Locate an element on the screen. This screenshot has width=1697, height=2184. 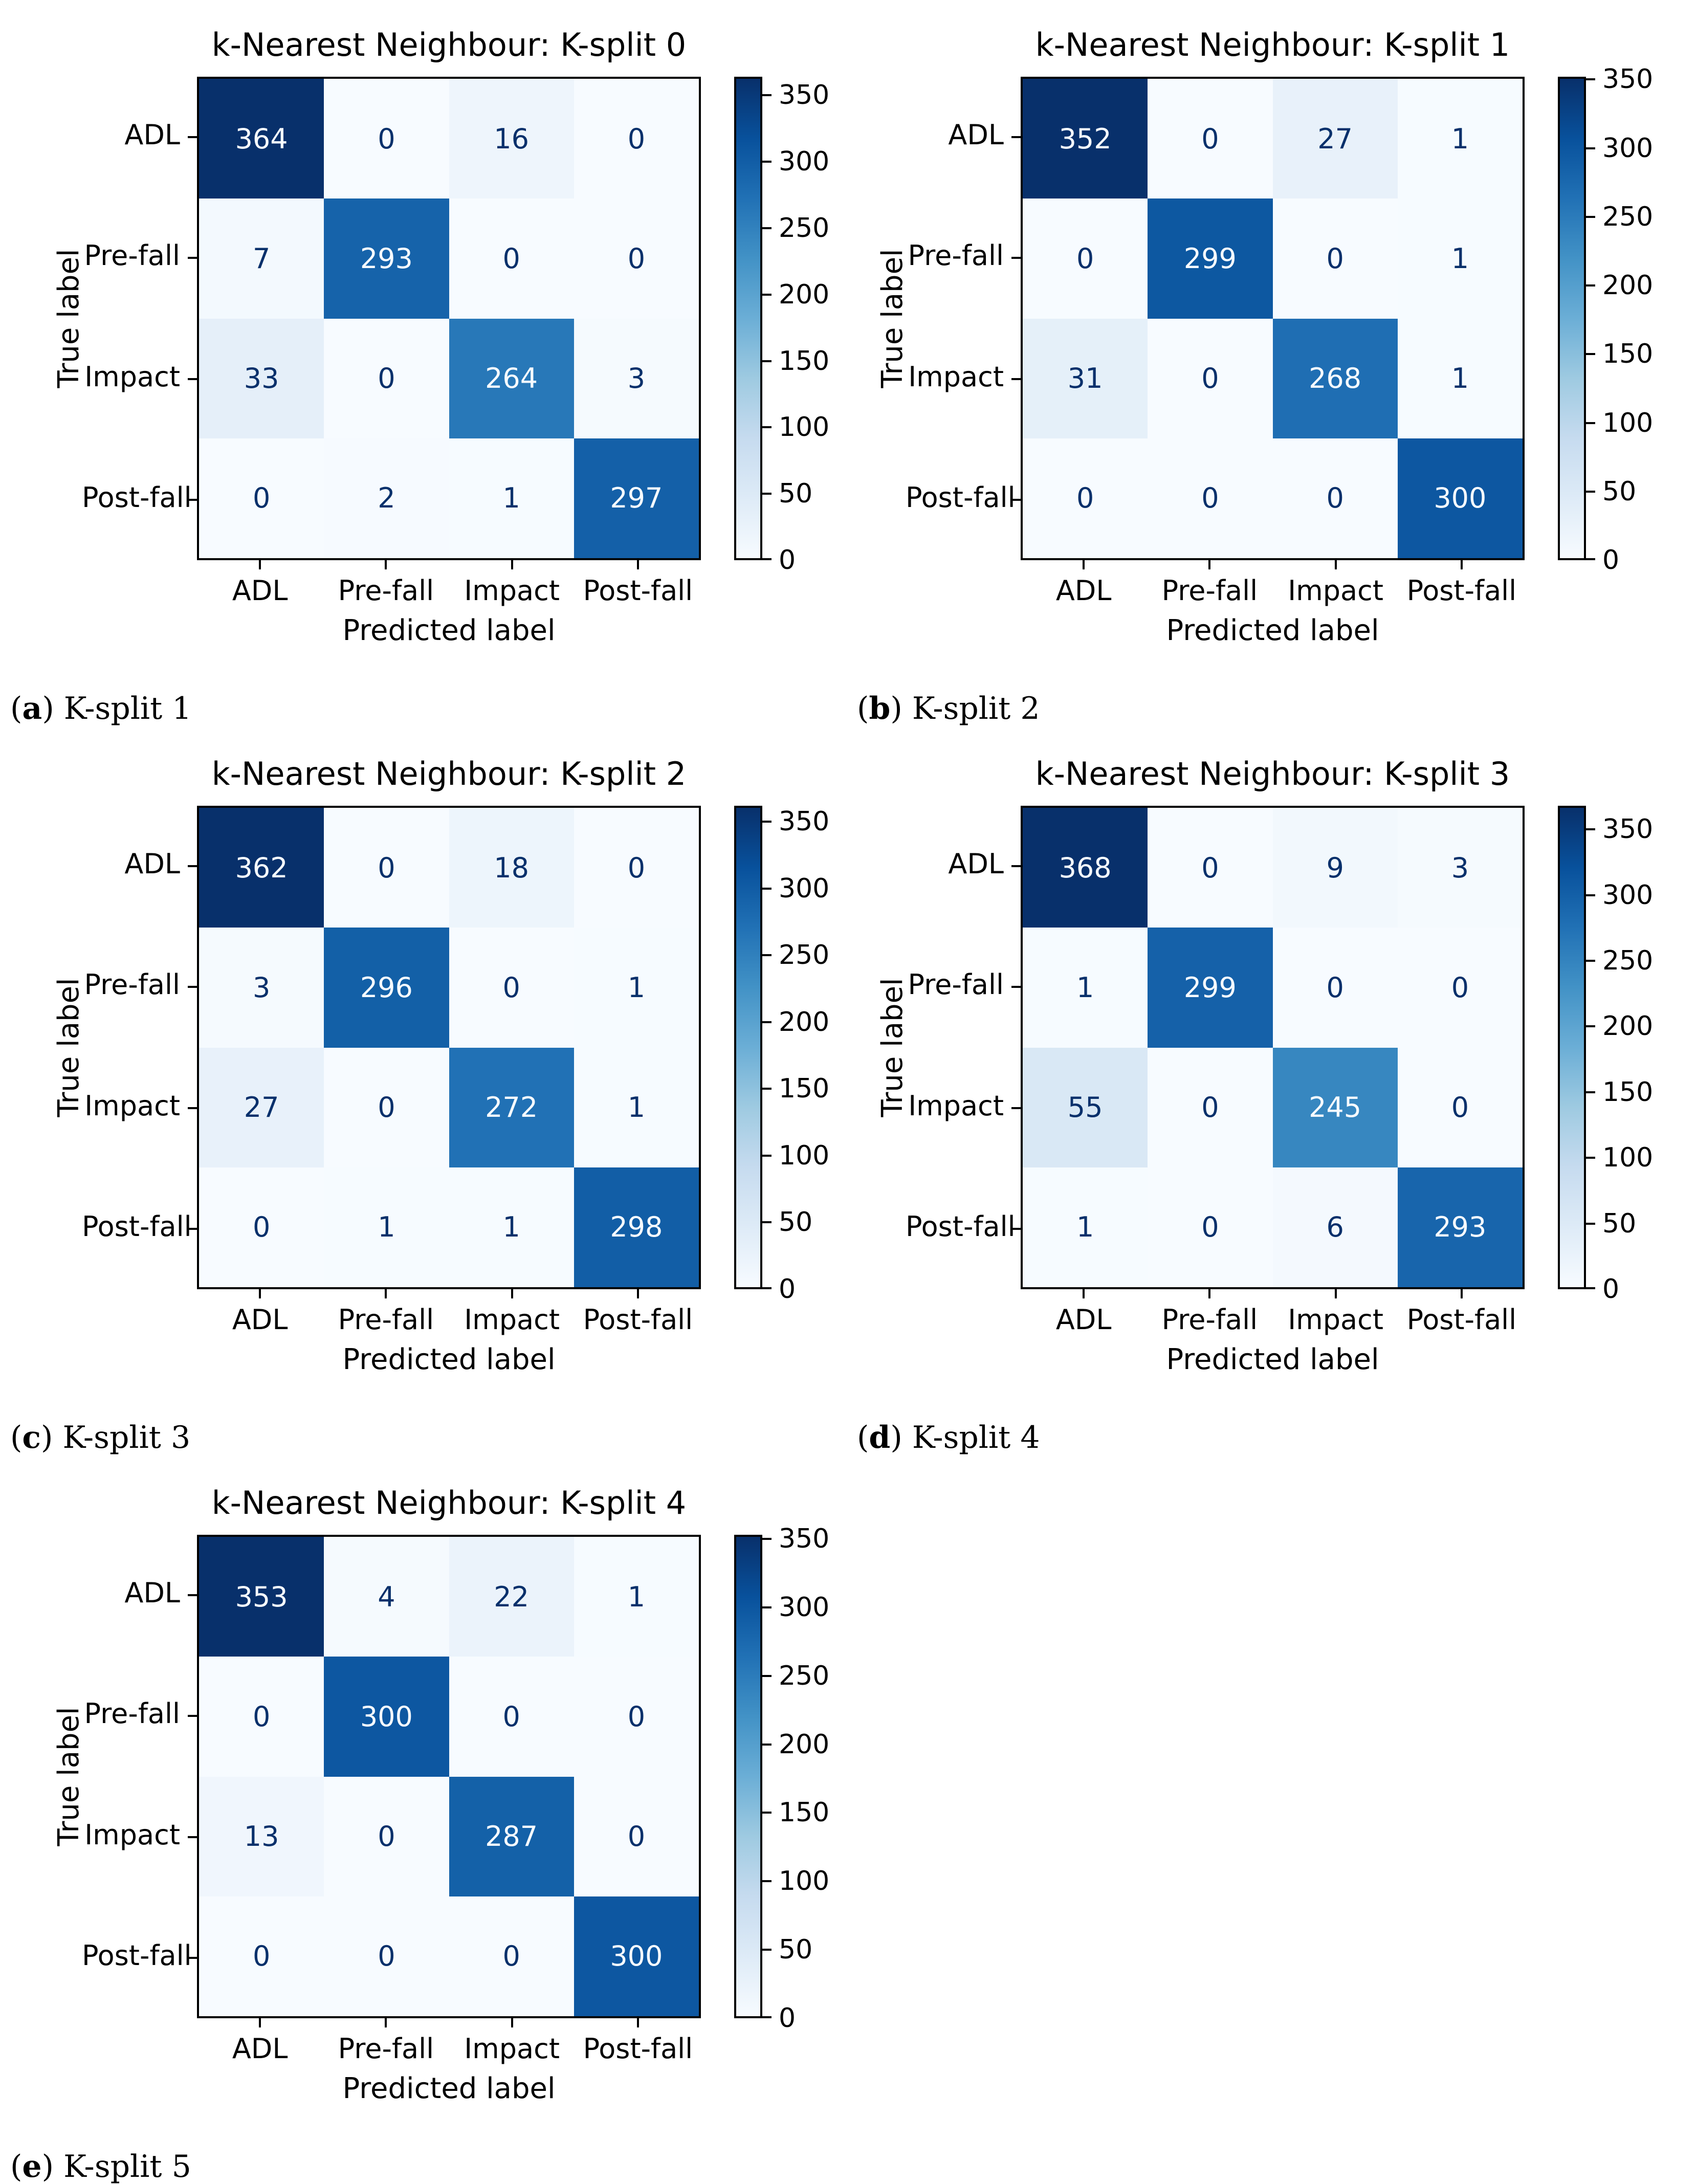
cell-value: 33 is located at coordinates (261, 378).